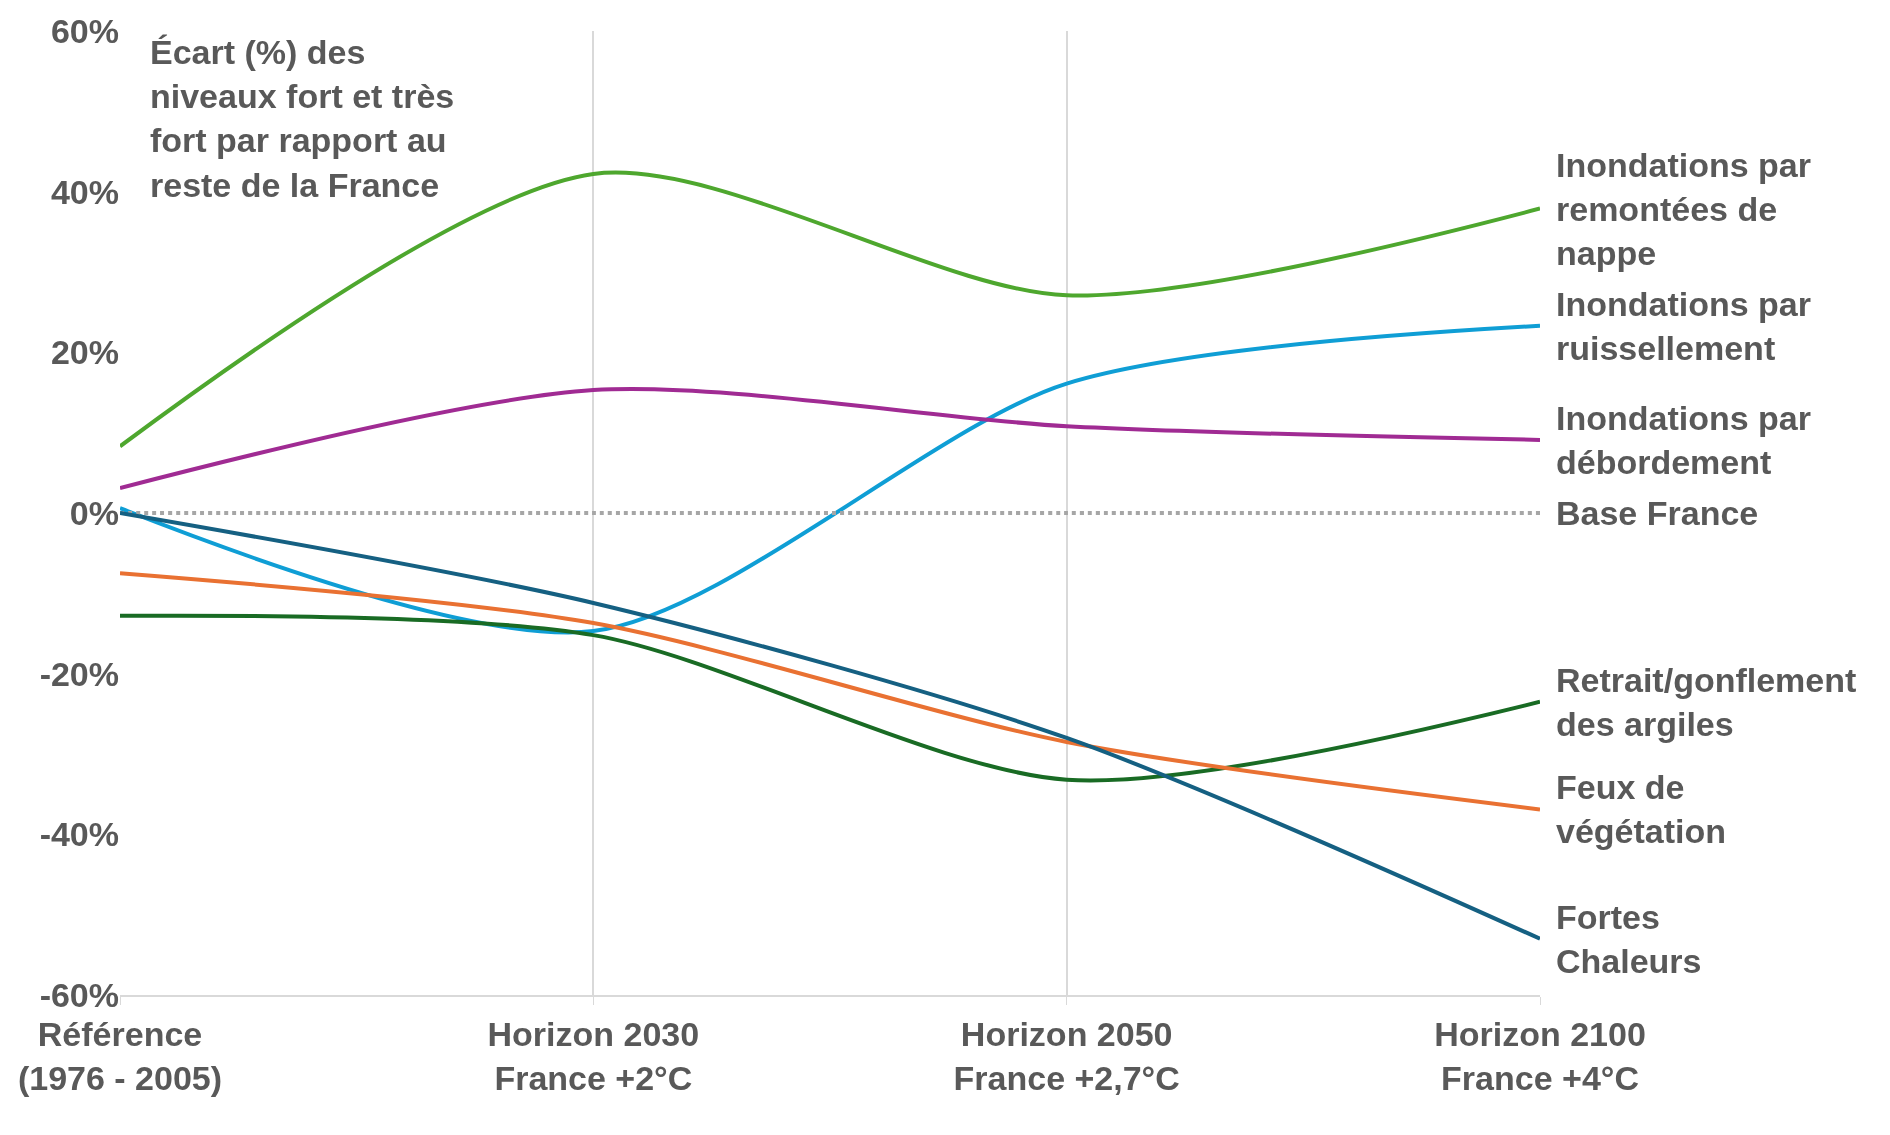  I want to click on y-tick-label: 60%, so click(84, 30).